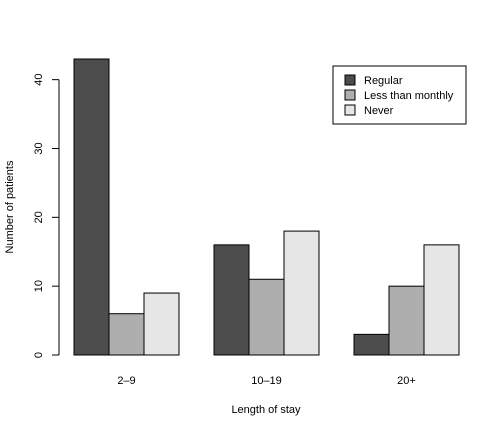 The width and height of the screenshot is (504, 432). Describe the element at coordinates (406, 381) in the screenshot. I see `x-tick-label-2: 20+` at that location.